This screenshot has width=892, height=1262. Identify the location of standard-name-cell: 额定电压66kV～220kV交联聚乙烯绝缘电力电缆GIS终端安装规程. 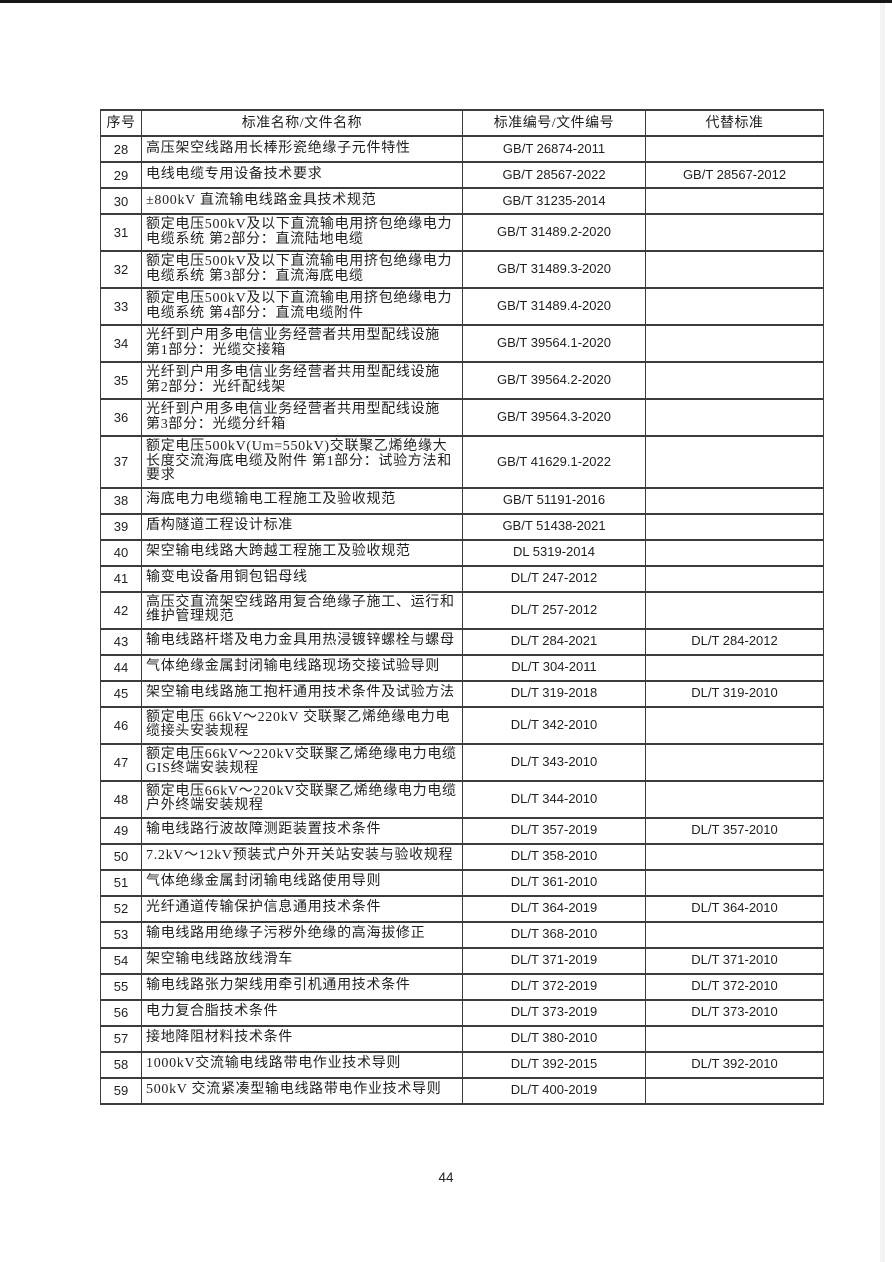
(302, 762).